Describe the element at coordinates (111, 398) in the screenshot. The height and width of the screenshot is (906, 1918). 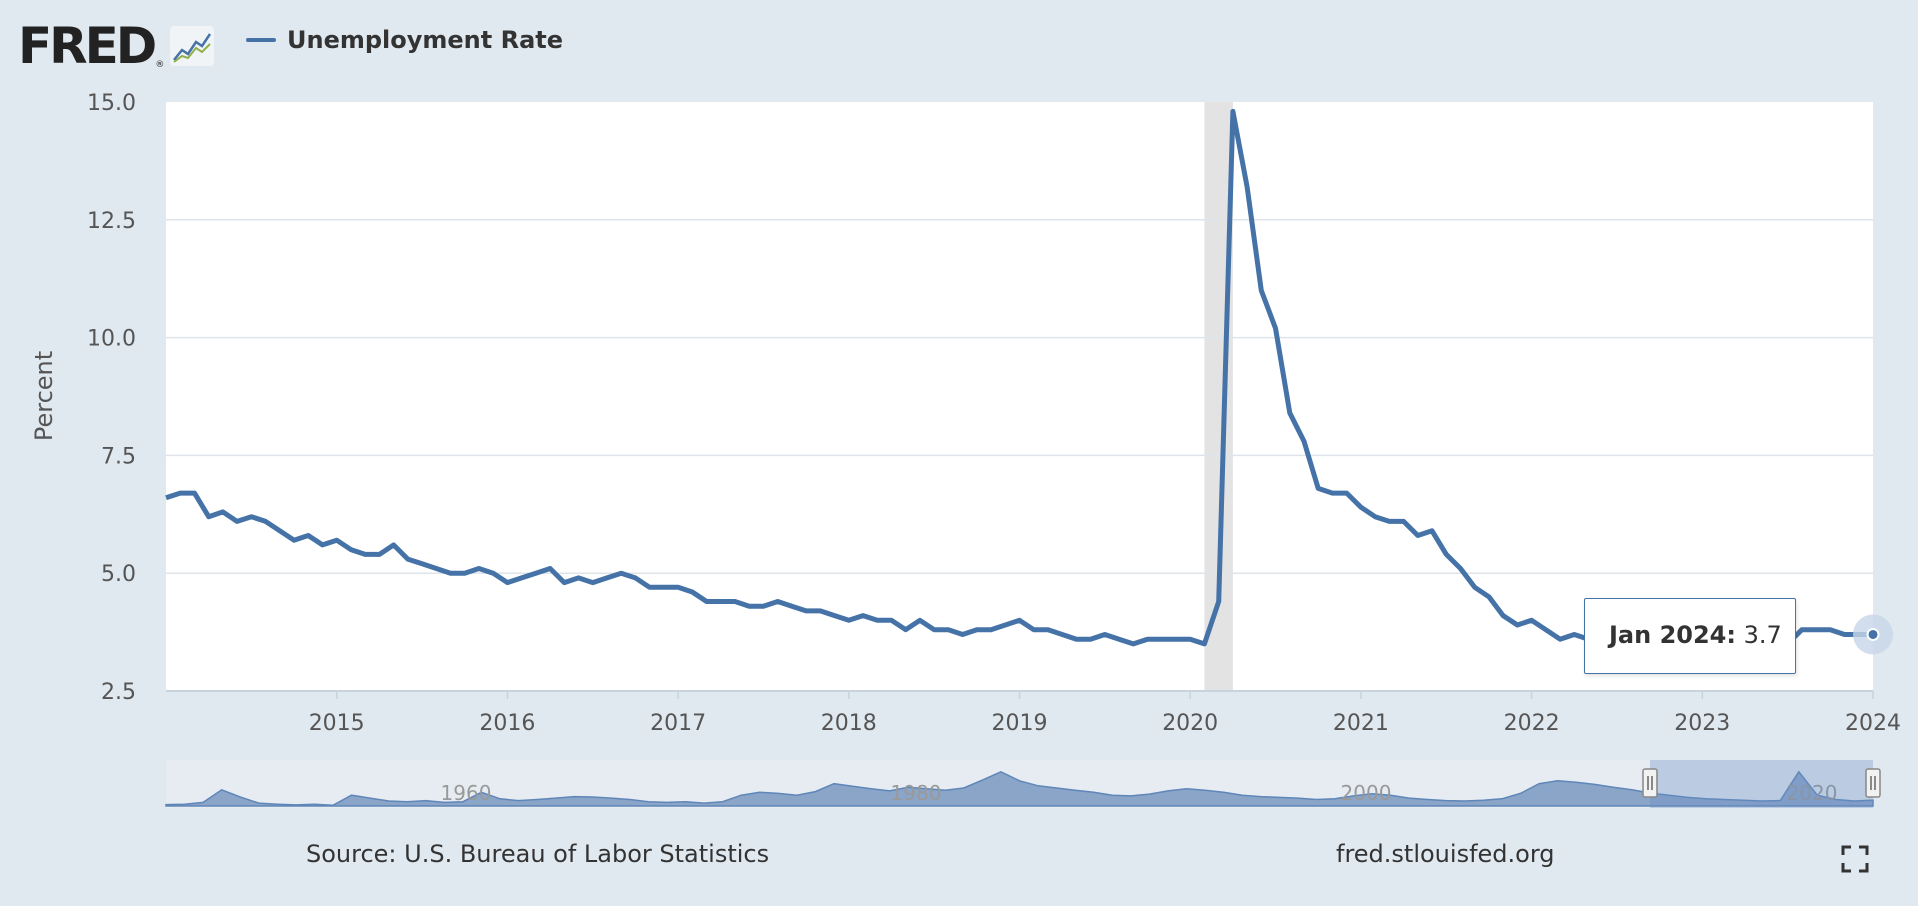
I see `y-axis-ticks: 2.5 5.0 7.5 10.0 12.5 15.0` at that location.